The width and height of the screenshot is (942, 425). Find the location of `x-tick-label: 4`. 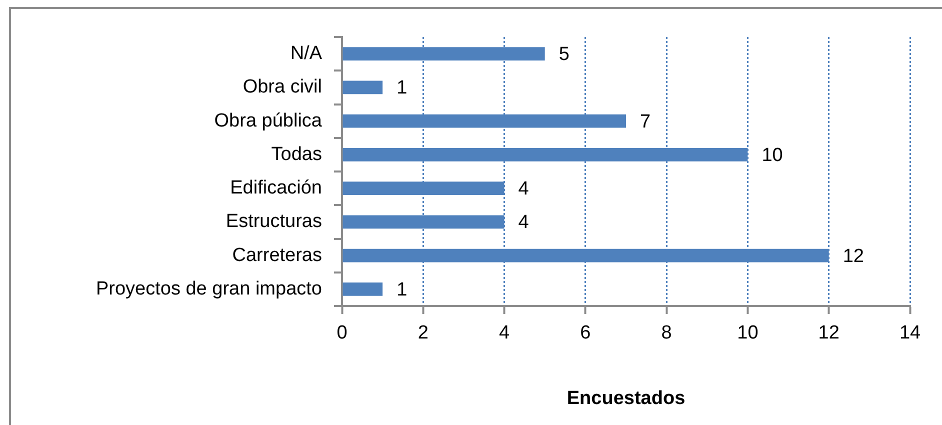

x-tick-label: 4 is located at coordinates (504, 333).